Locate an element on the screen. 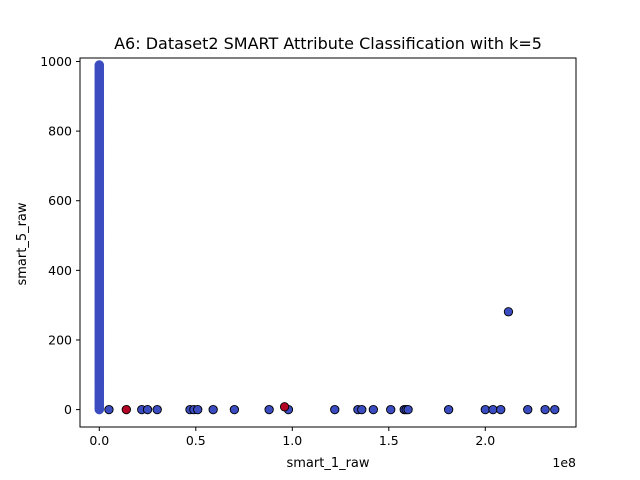 The height and width of the screenshot is (480, 640). y-tick-label: 1000 is located at coordinates (56, 61).